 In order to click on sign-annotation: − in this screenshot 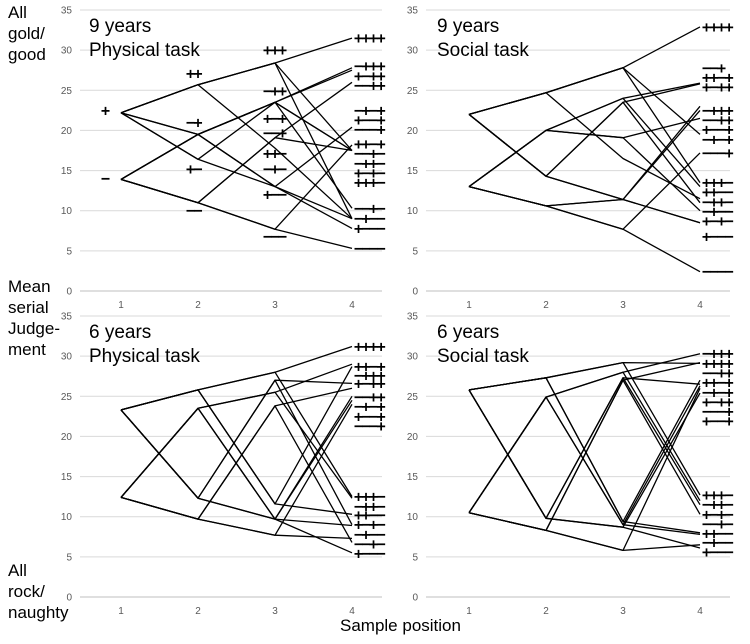, I will do `click(105, 179)`.